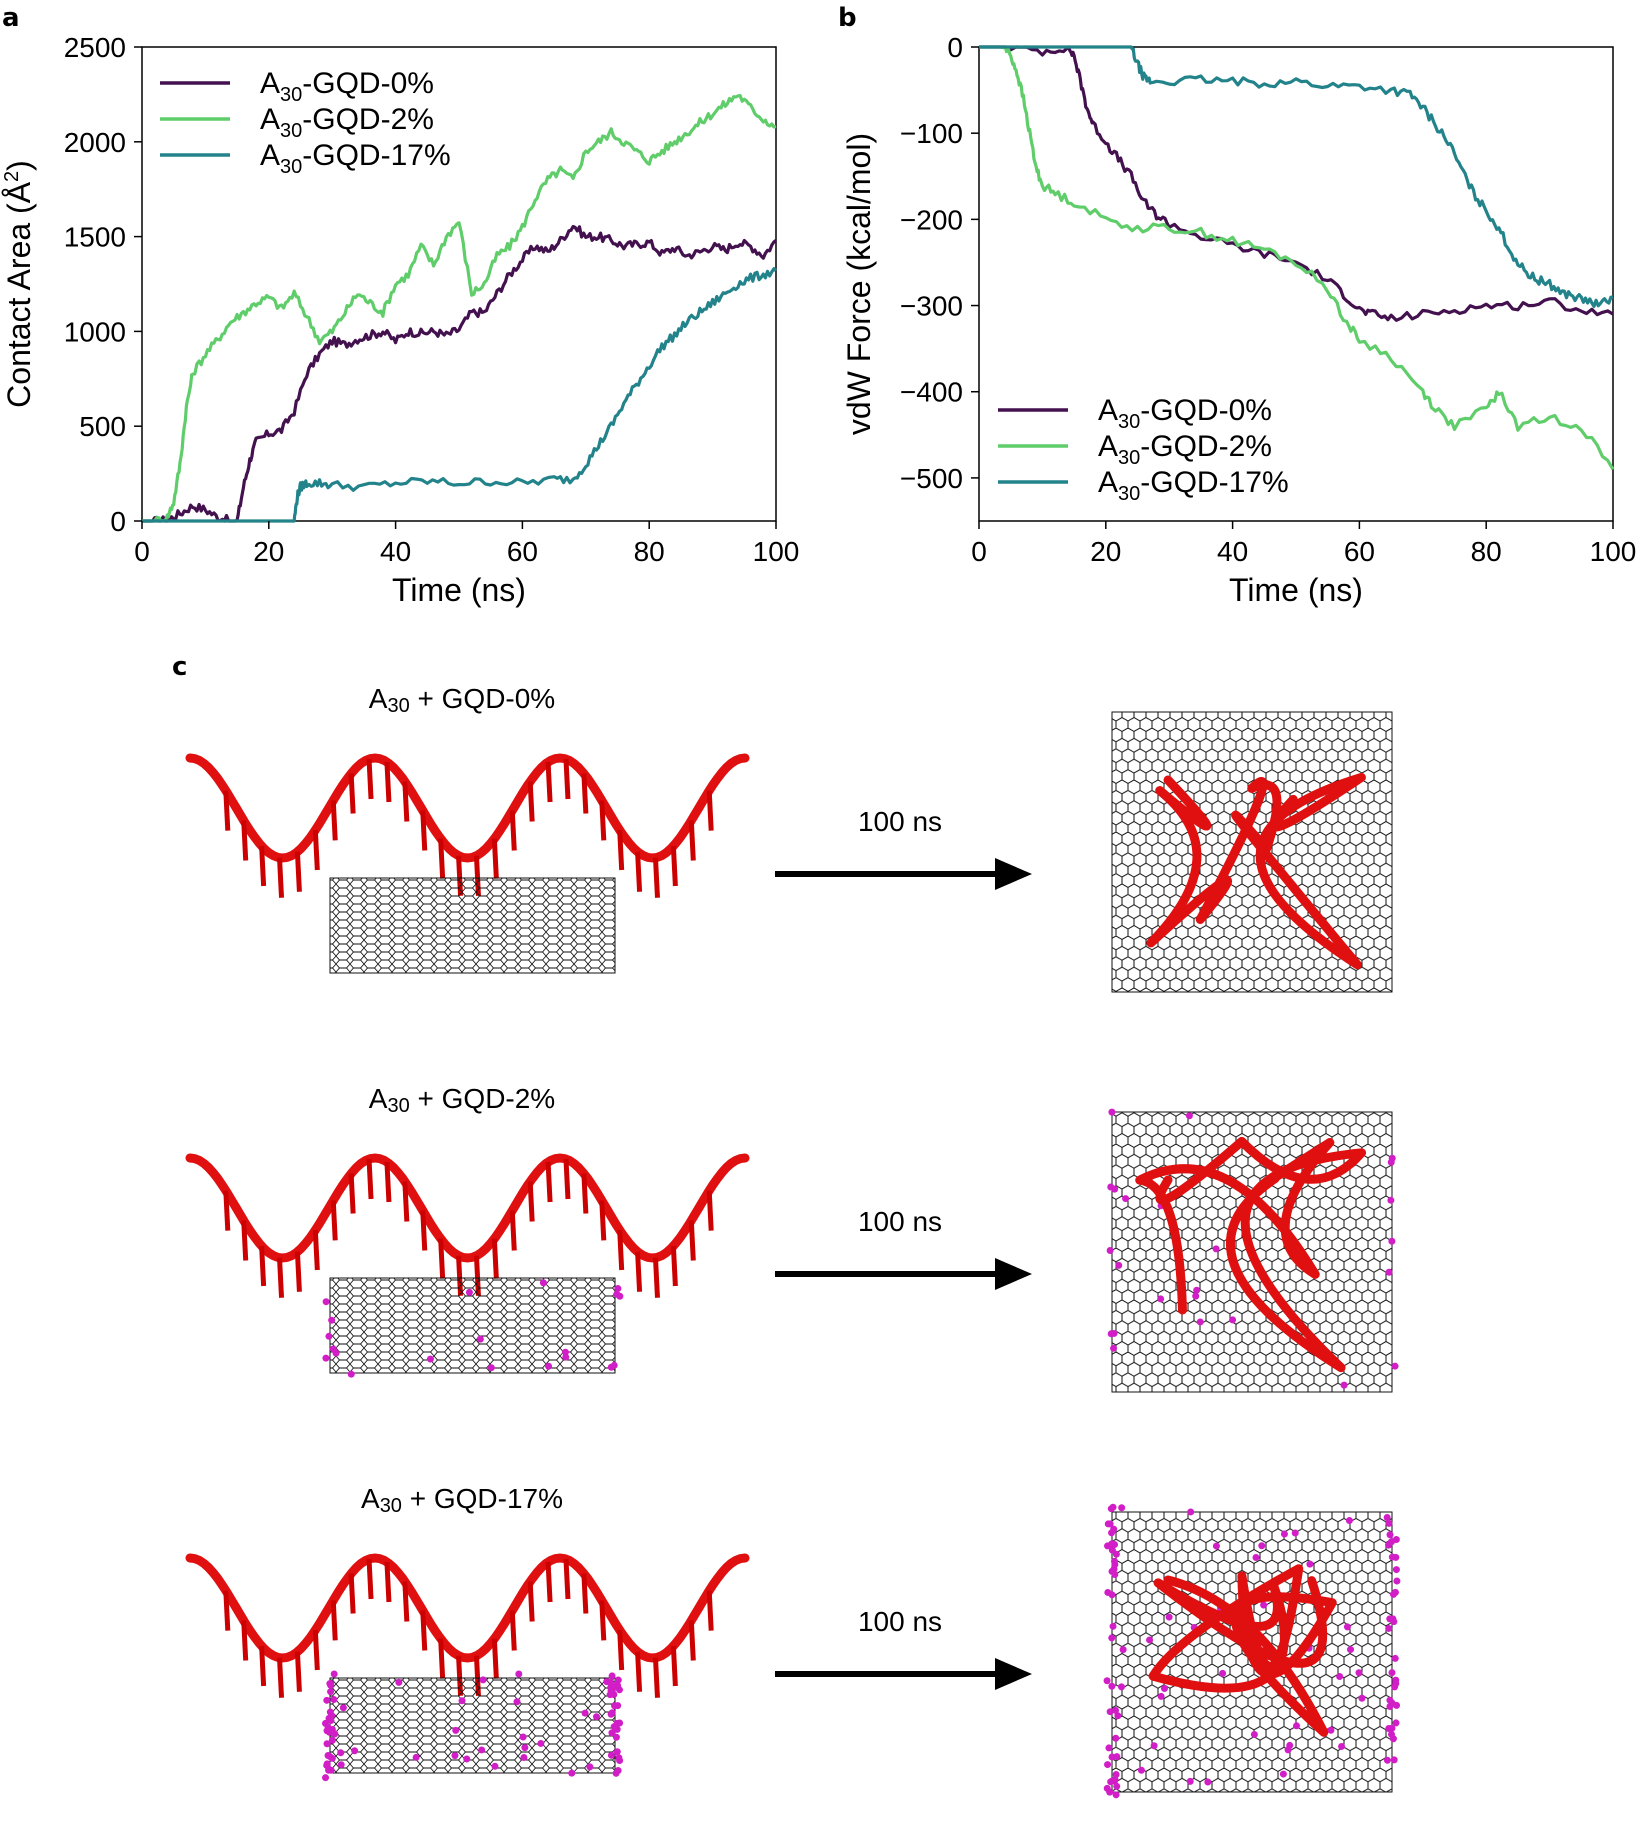 This screenshot has width=1645, height=1829. I want to click on chart-a-legend-label-gqd2: A30-GQD-2%, so click(347, 122).